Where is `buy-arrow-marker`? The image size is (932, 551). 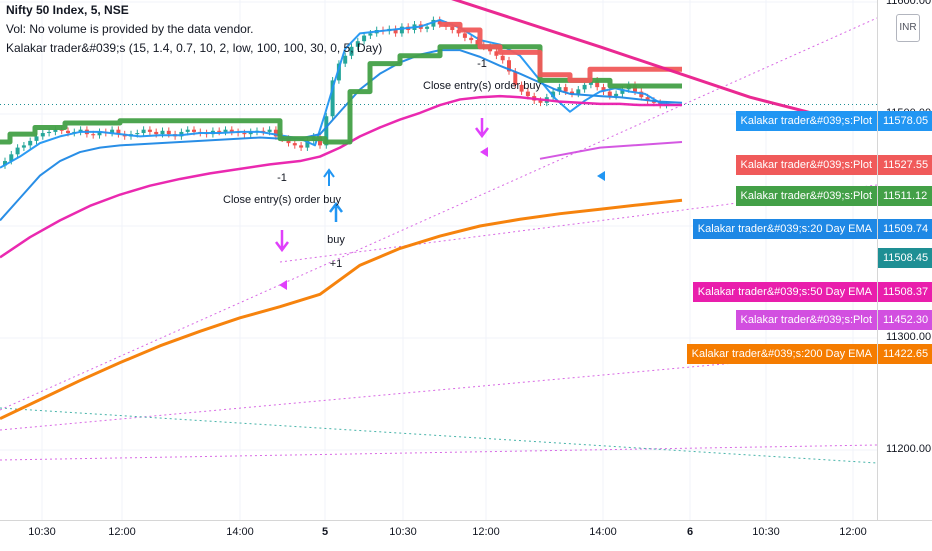 buy-arrow-marker is located at coordinates (336, 211).